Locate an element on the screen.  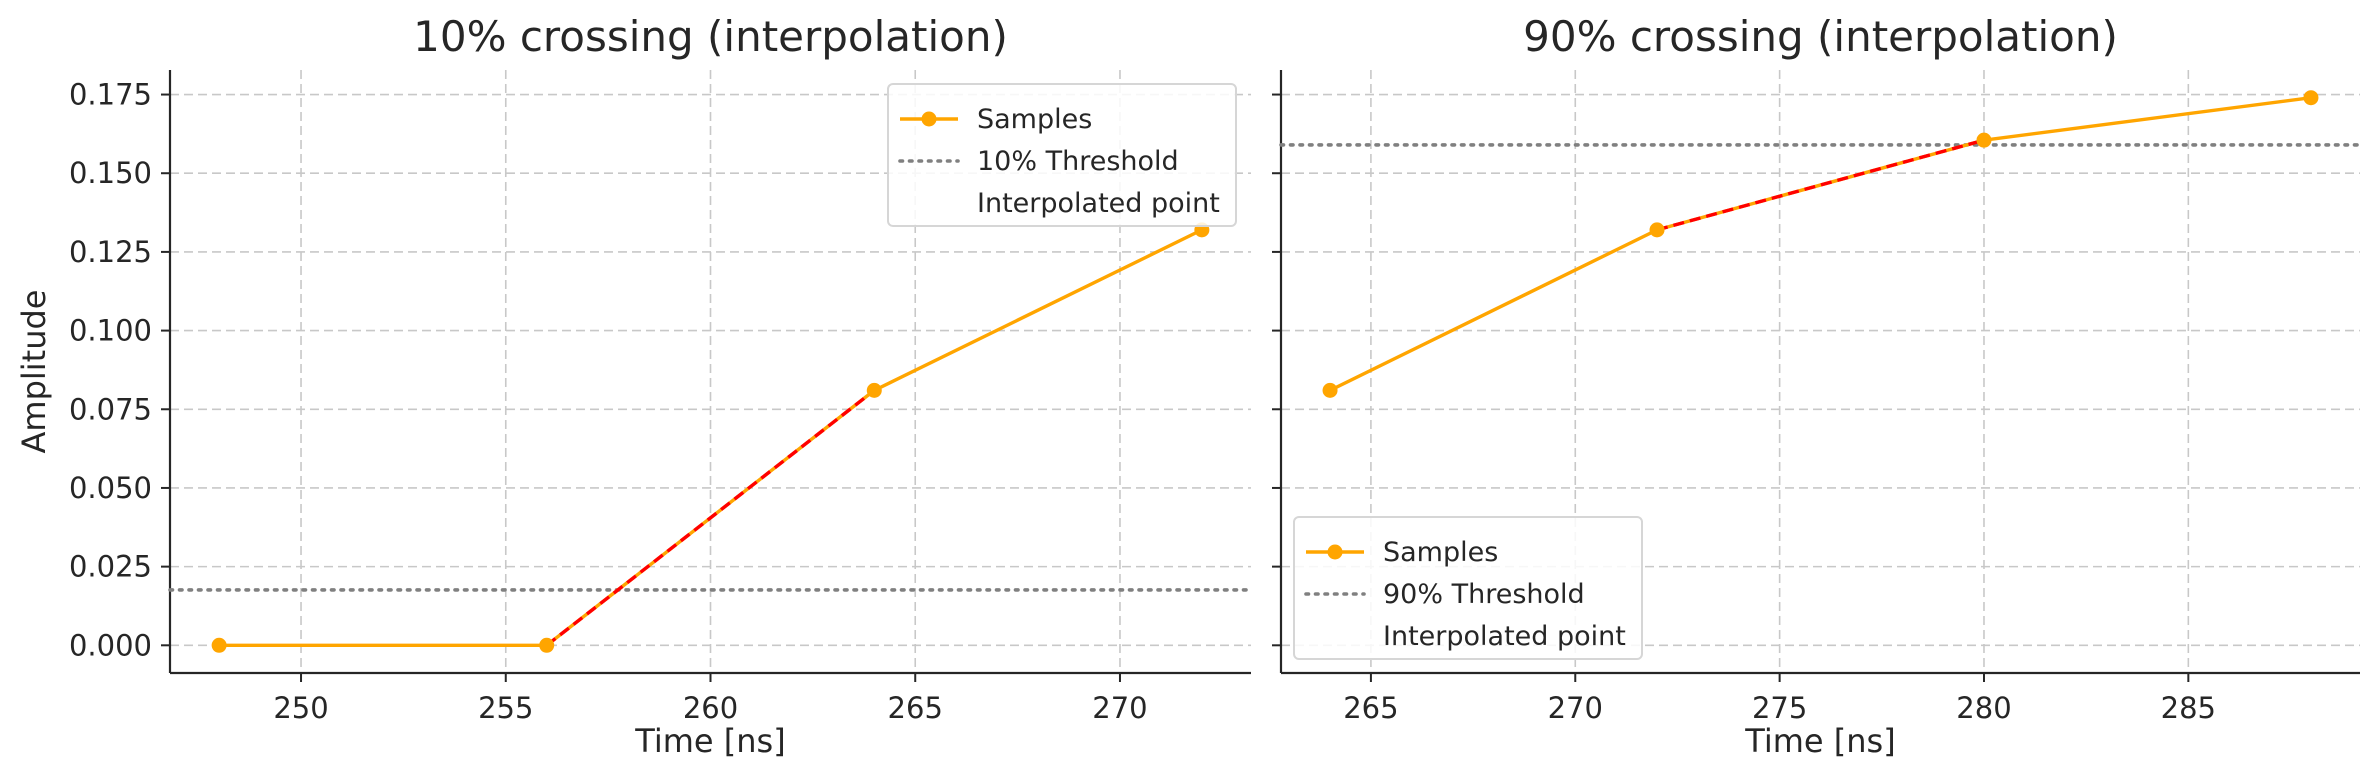
y-axis-label: Amplitude is located at coordinates (34, 372).